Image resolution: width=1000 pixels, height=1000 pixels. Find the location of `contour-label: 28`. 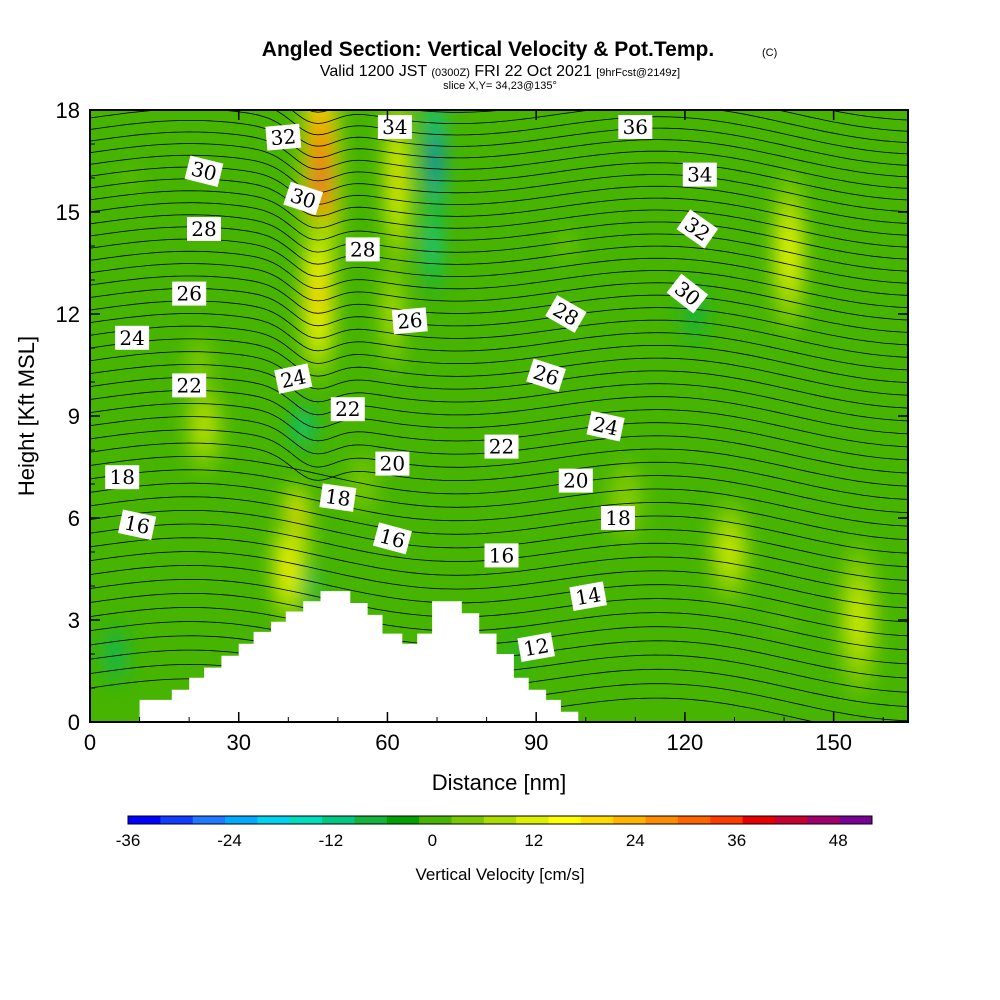

contour-label: 28 is located at coordinates (362, 249).